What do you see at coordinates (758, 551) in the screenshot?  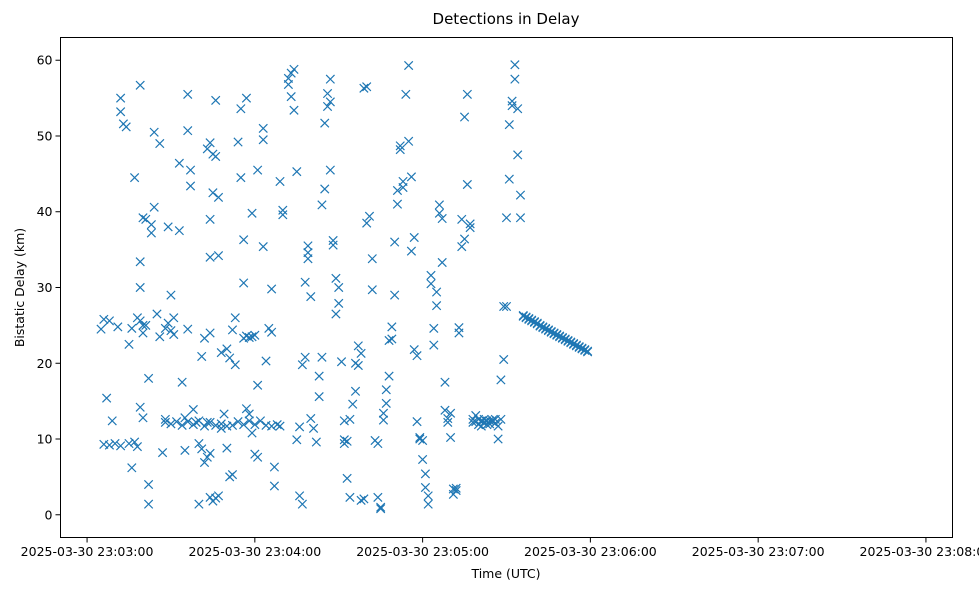 I see `x-tick-label: 2025-03-30 23:07:00` at bounding box center [758, 551].